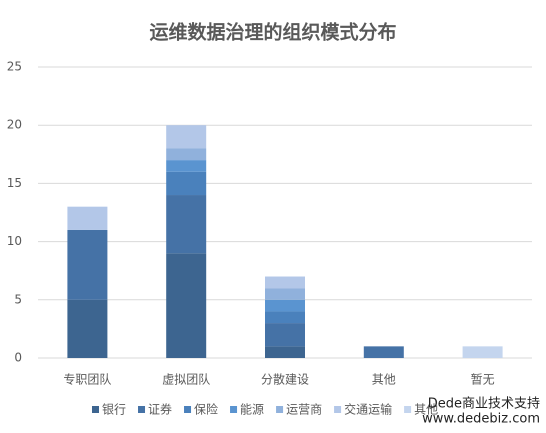 Image resolution: width=546 pixels, height=433 pixels. Describe the element at coordinates (114, 410) in the screenshot. I see `legend-label: 银行` at that location.